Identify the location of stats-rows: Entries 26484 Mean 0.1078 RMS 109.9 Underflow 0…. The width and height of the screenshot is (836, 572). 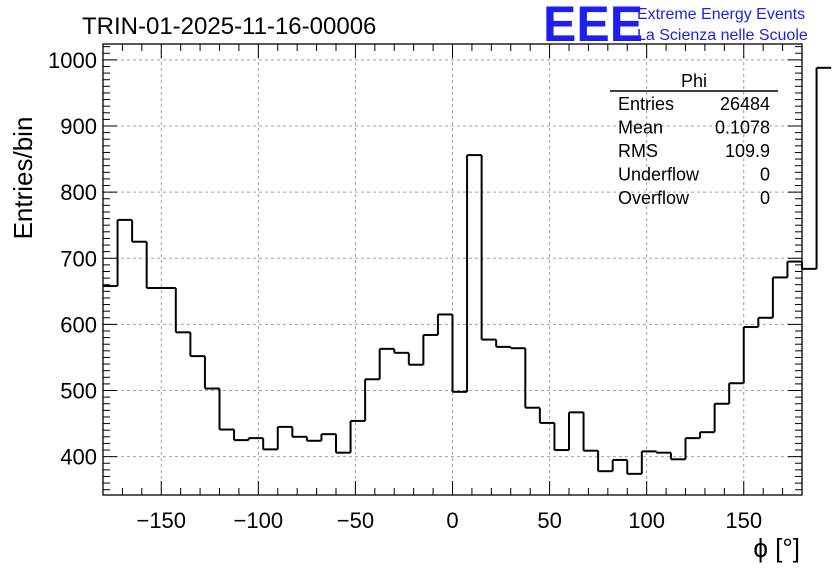
(694, 151).